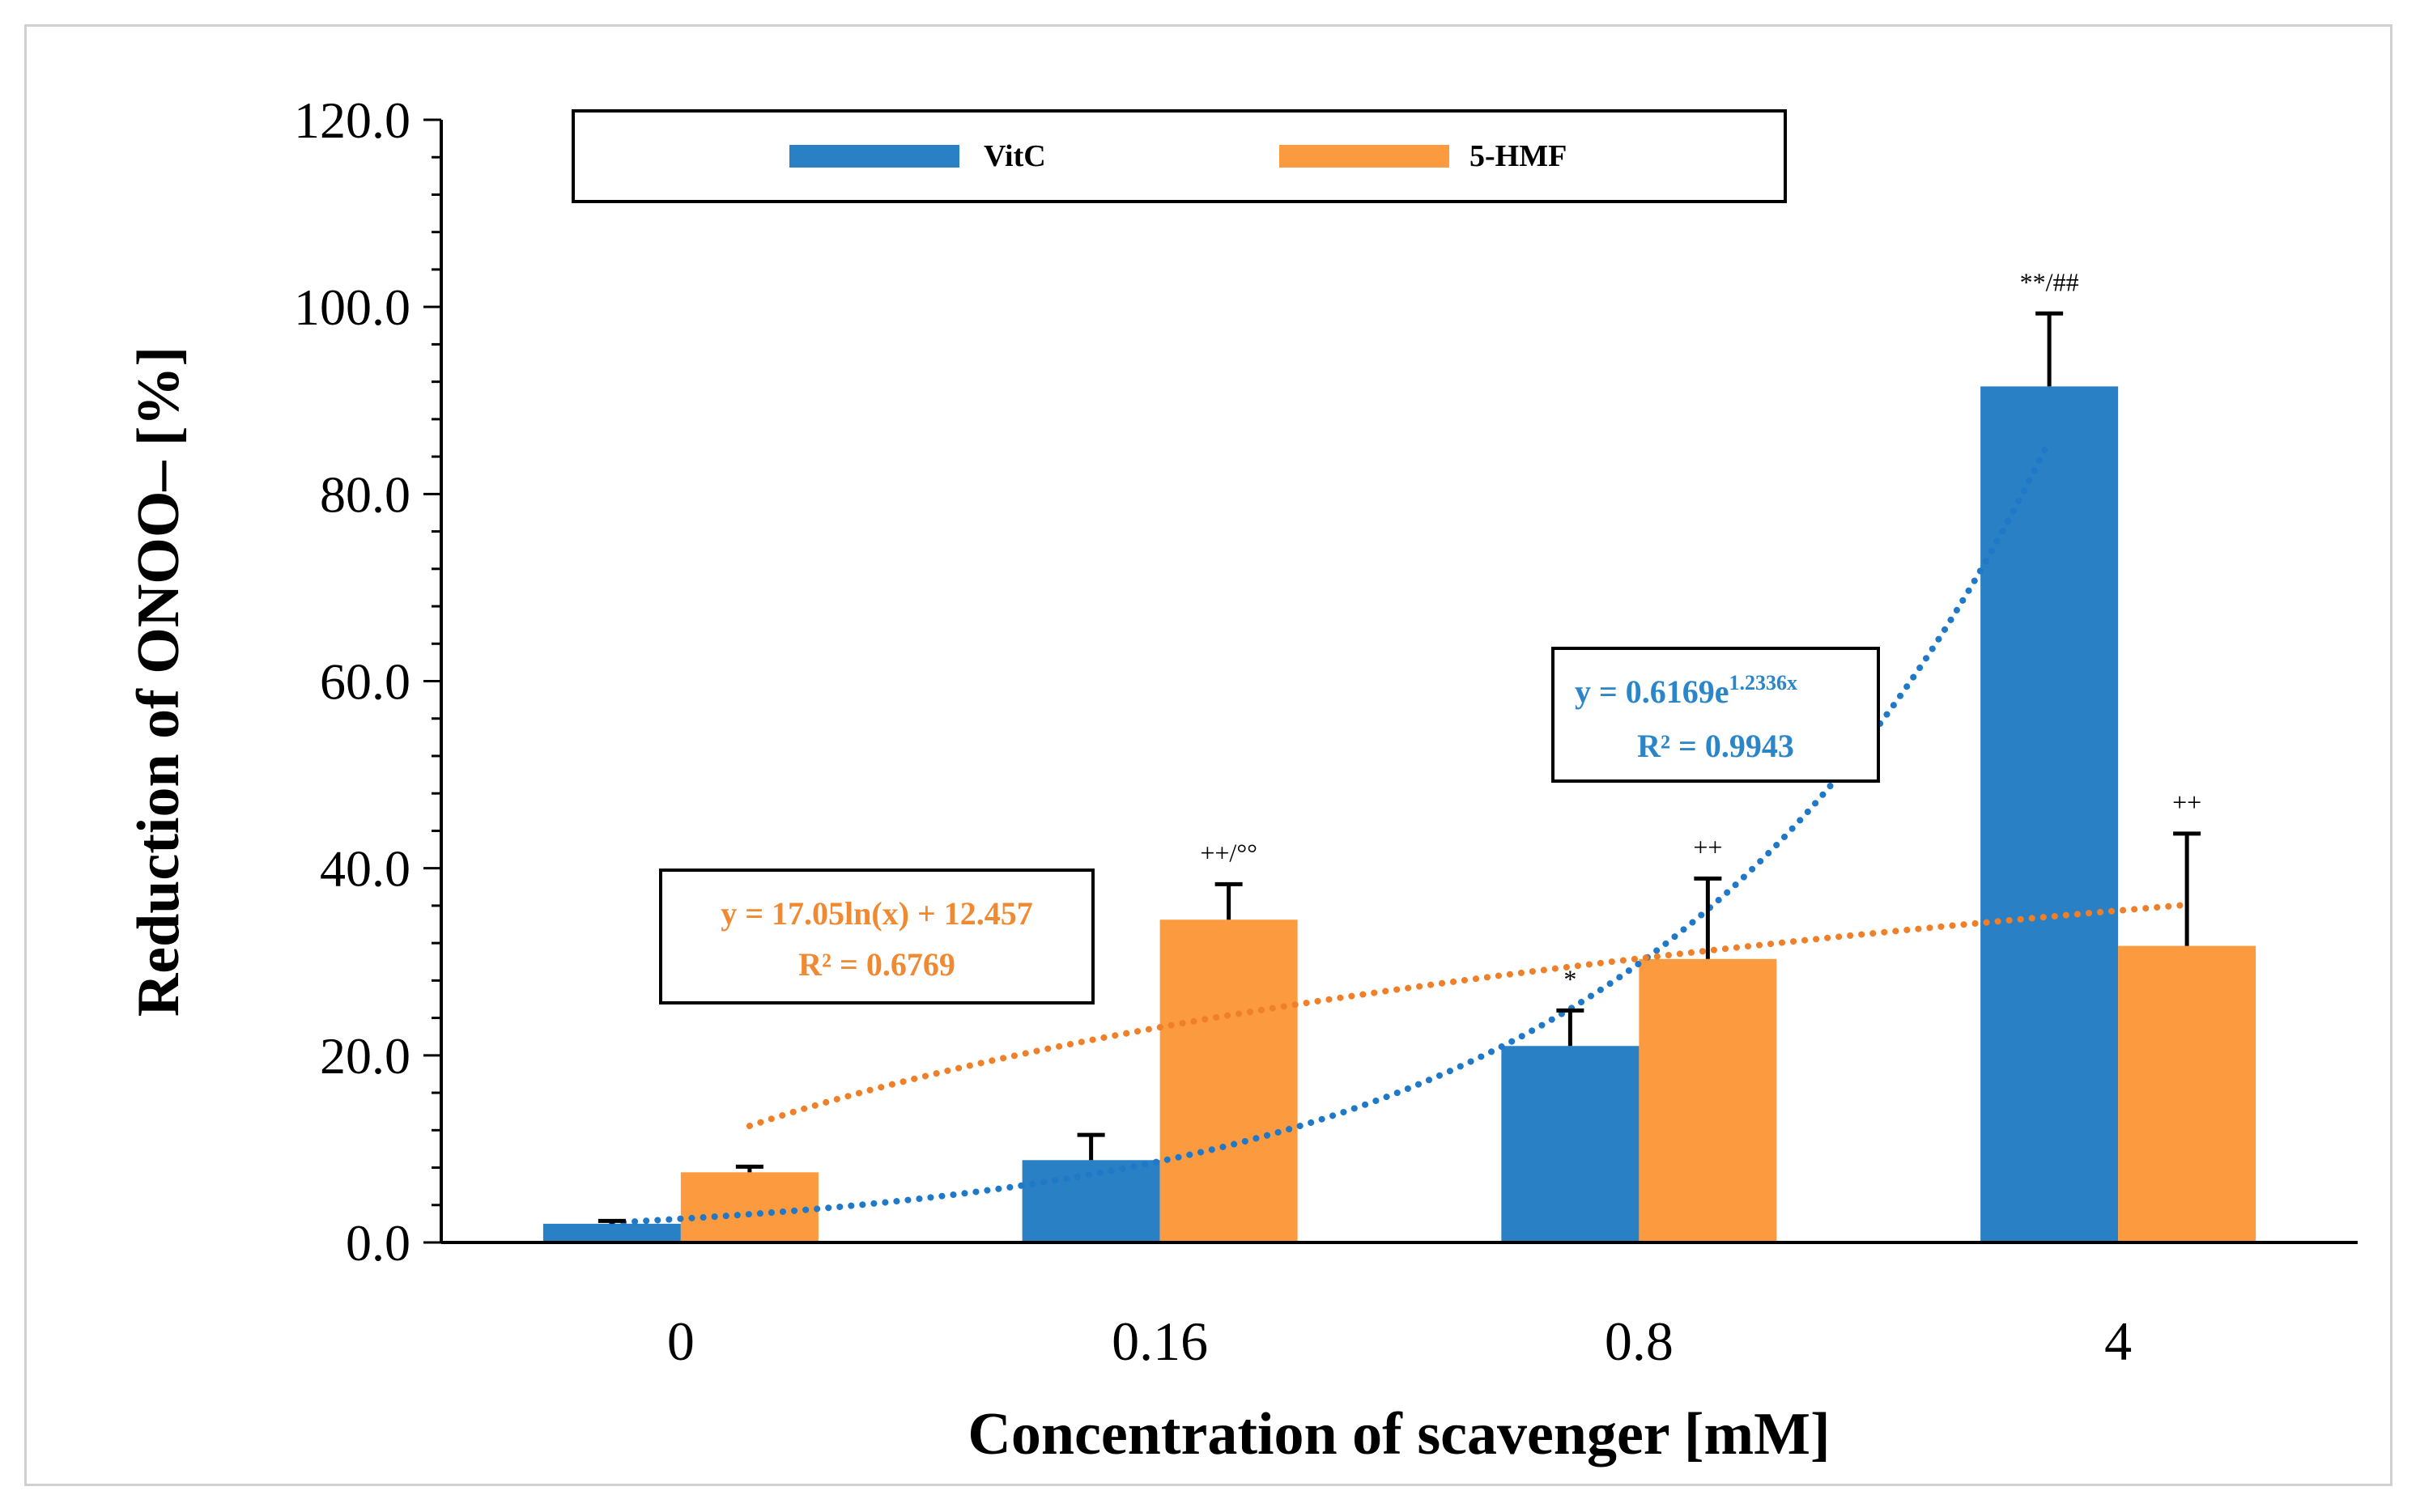 Image resolution: width=2420 pixels, height=1512 pixels. What do you see at coordinates (1160, 1341) in the screenshot?
I see `x-tick-label: 0.16` at bounding box center [1160, 1341].